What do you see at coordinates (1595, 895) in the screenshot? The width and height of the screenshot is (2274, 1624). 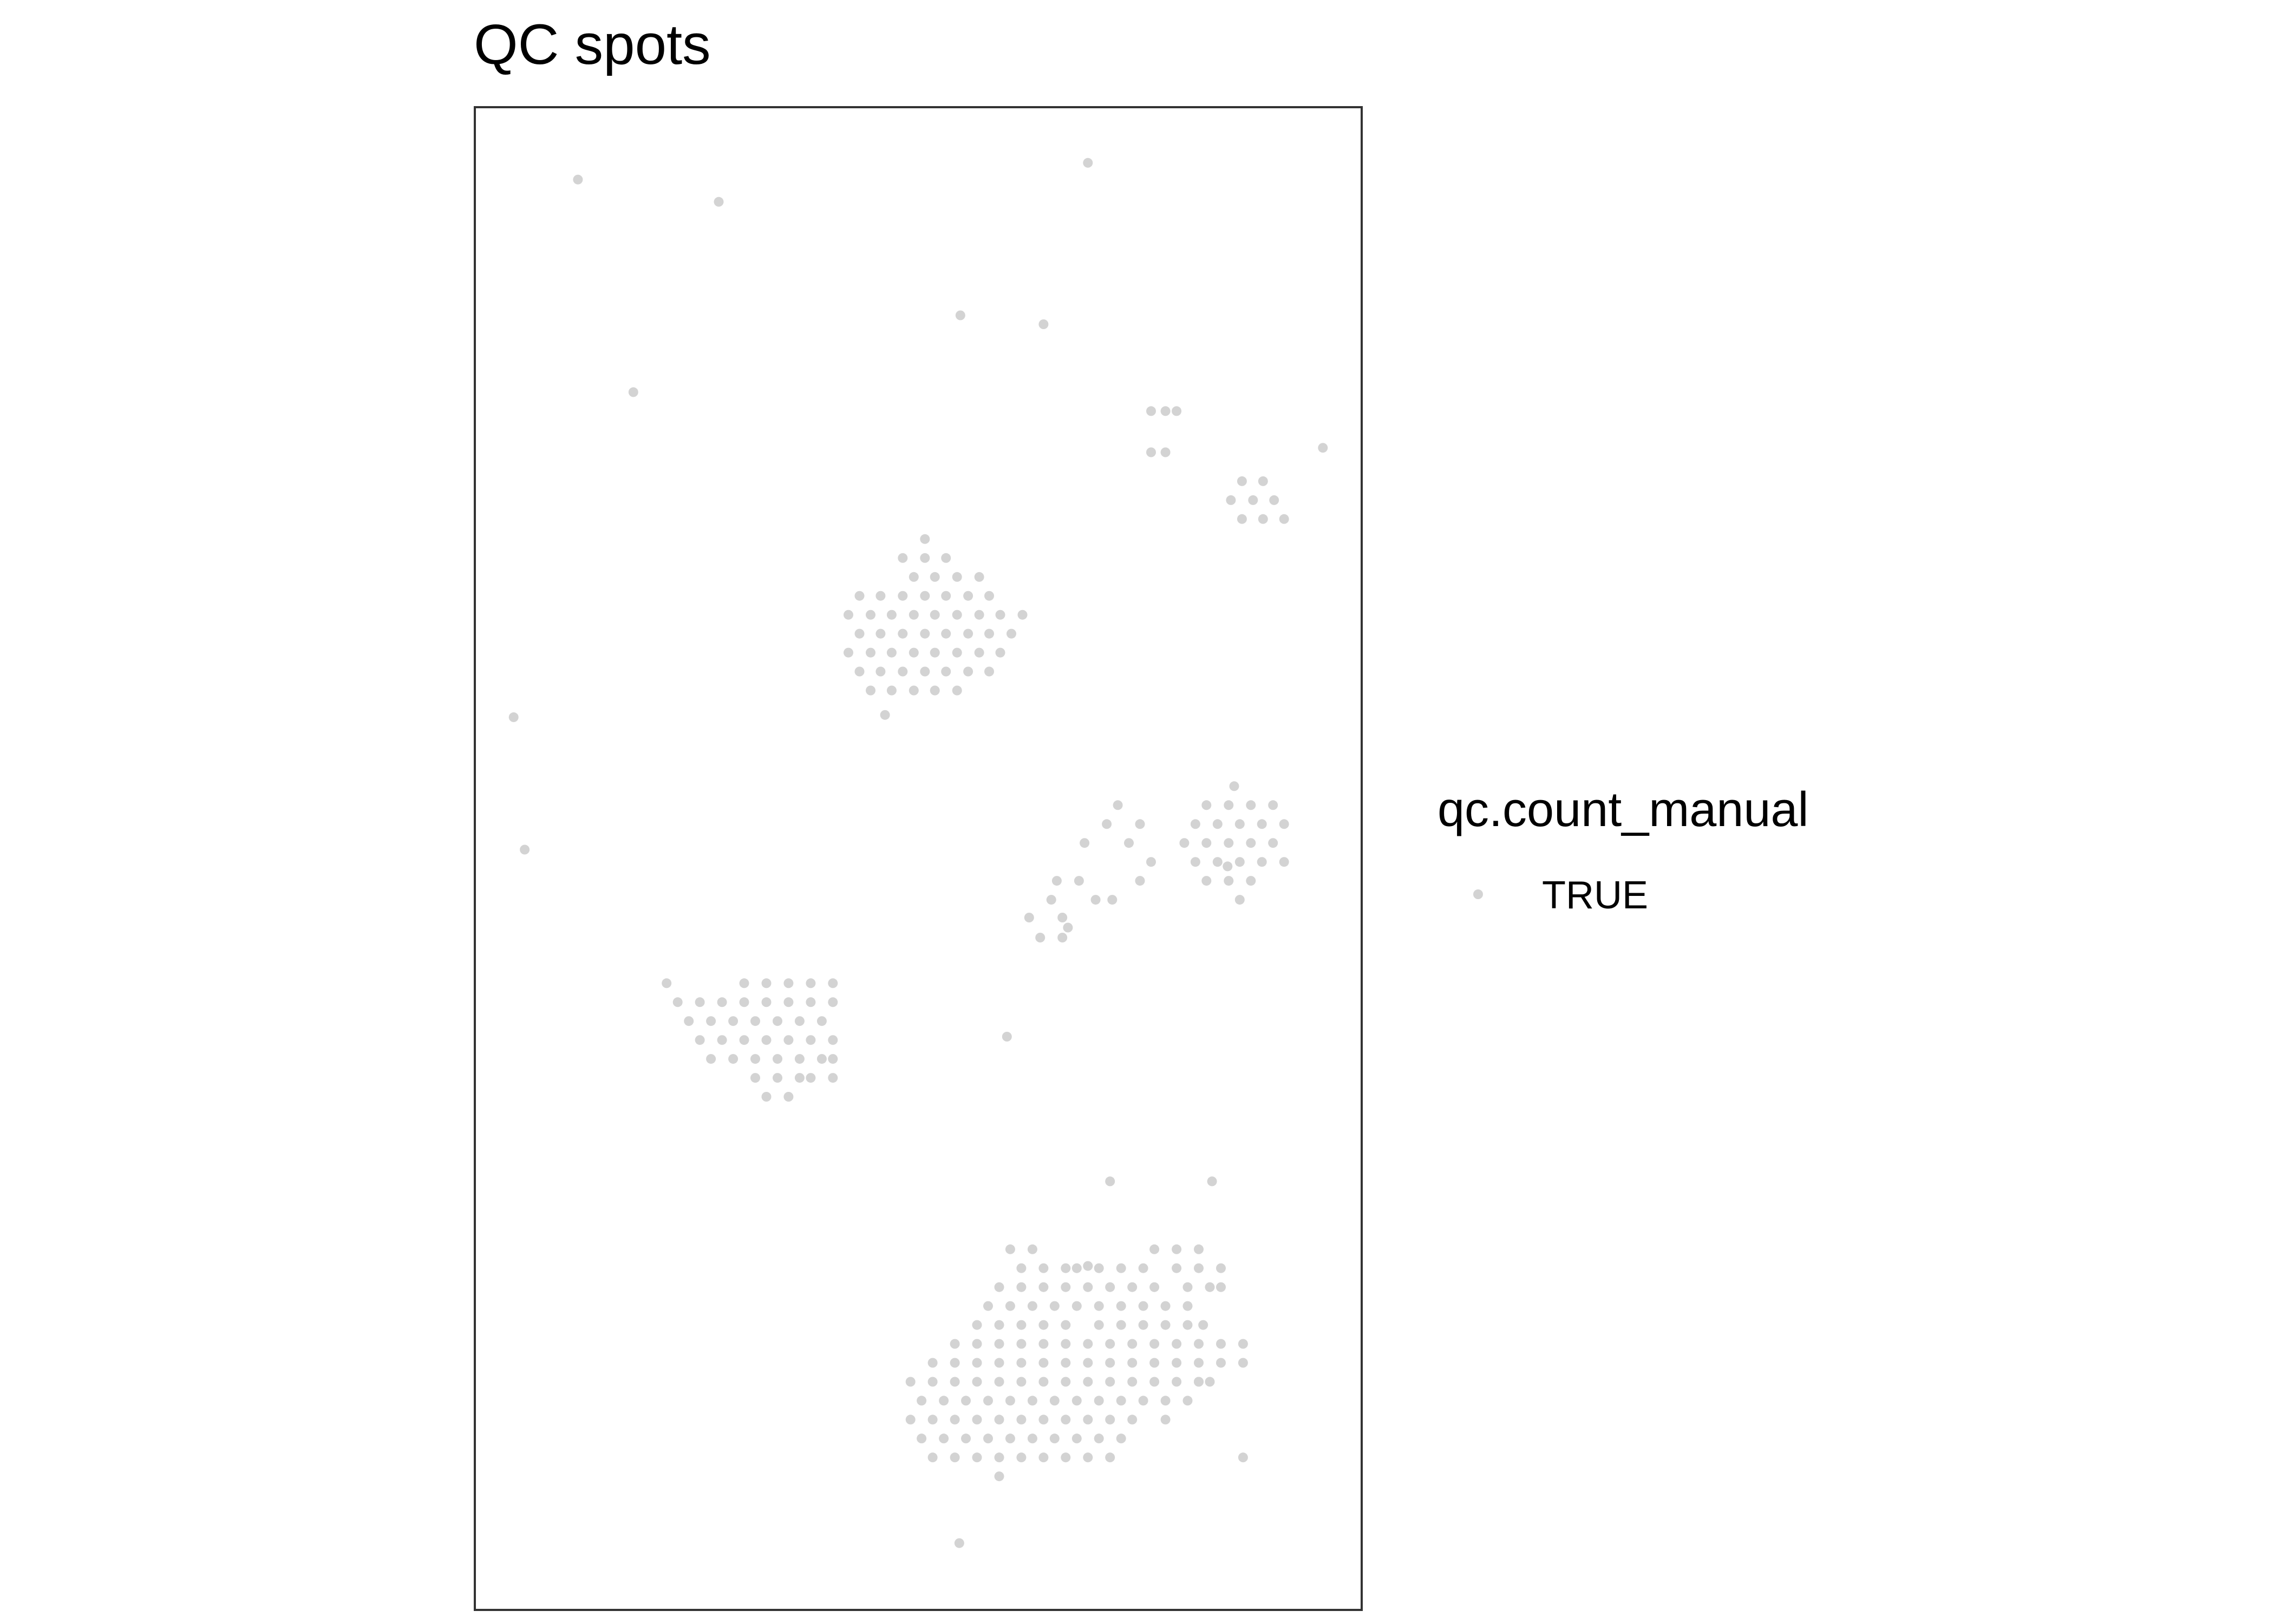 I see `legend-entry-true: TRUE` at bounding box center [1595, 895].